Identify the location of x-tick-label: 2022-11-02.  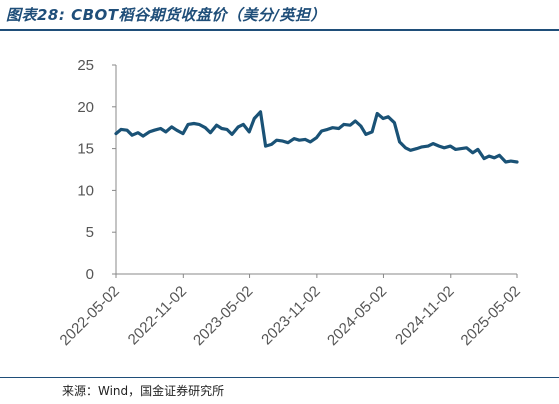
(157, 315).